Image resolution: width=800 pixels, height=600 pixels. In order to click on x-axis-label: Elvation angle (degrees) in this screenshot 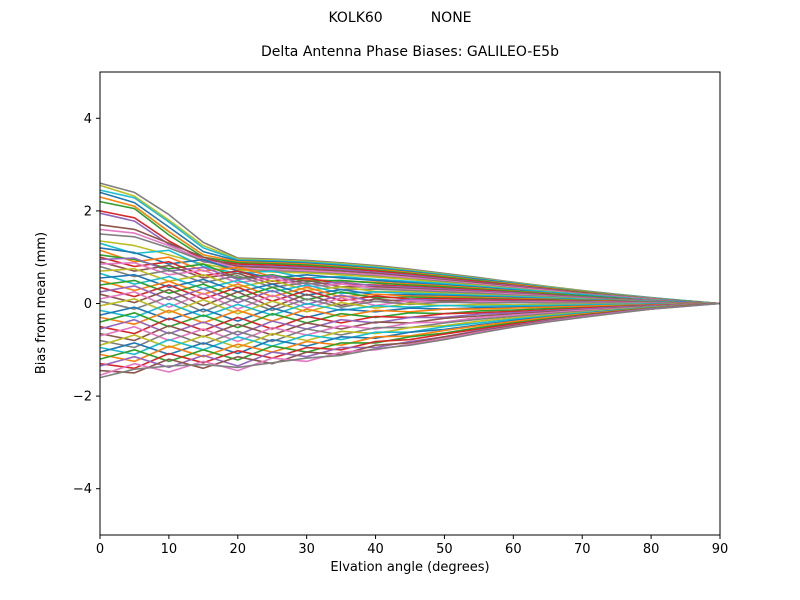, I will do `click(410, 567)`.